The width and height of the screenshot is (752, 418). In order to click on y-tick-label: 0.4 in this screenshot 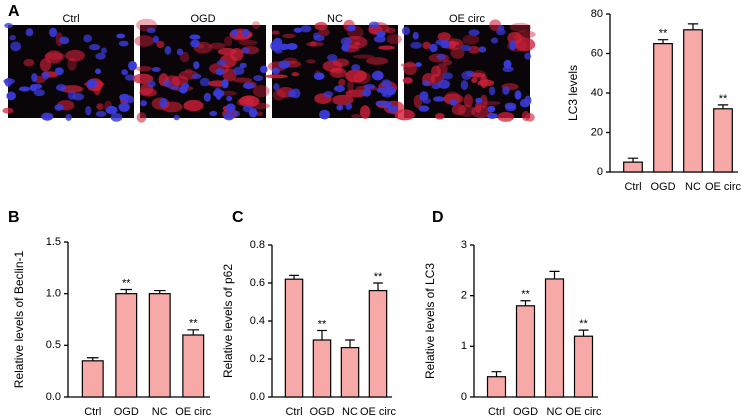, I will do `click(257, 321)`.